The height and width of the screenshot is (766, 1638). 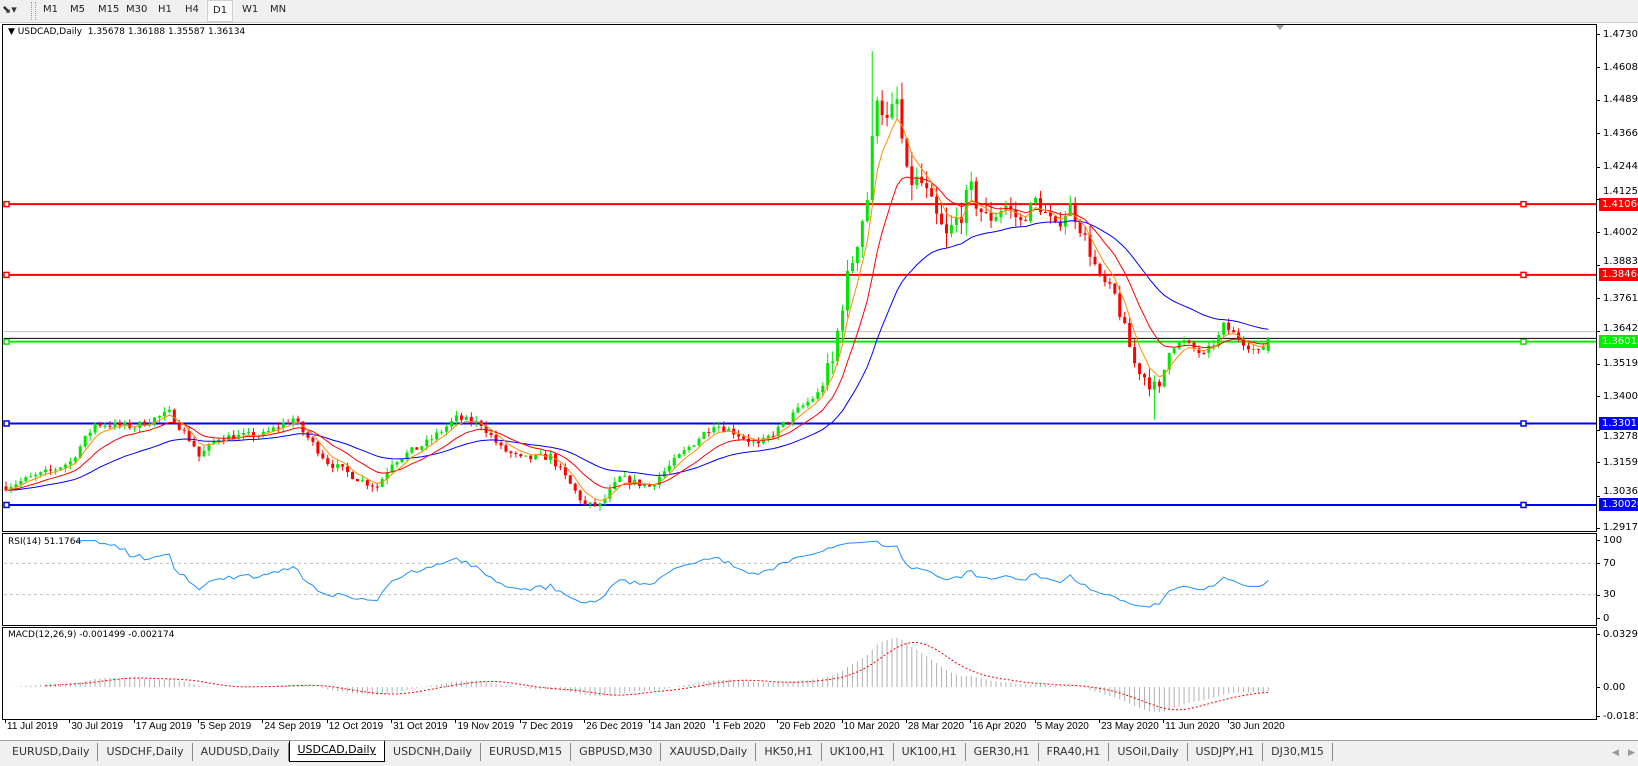 What do you see at coordinates (799, 673) in the screenshot?
I see `macd-pane` at bounding box center [799, 673].